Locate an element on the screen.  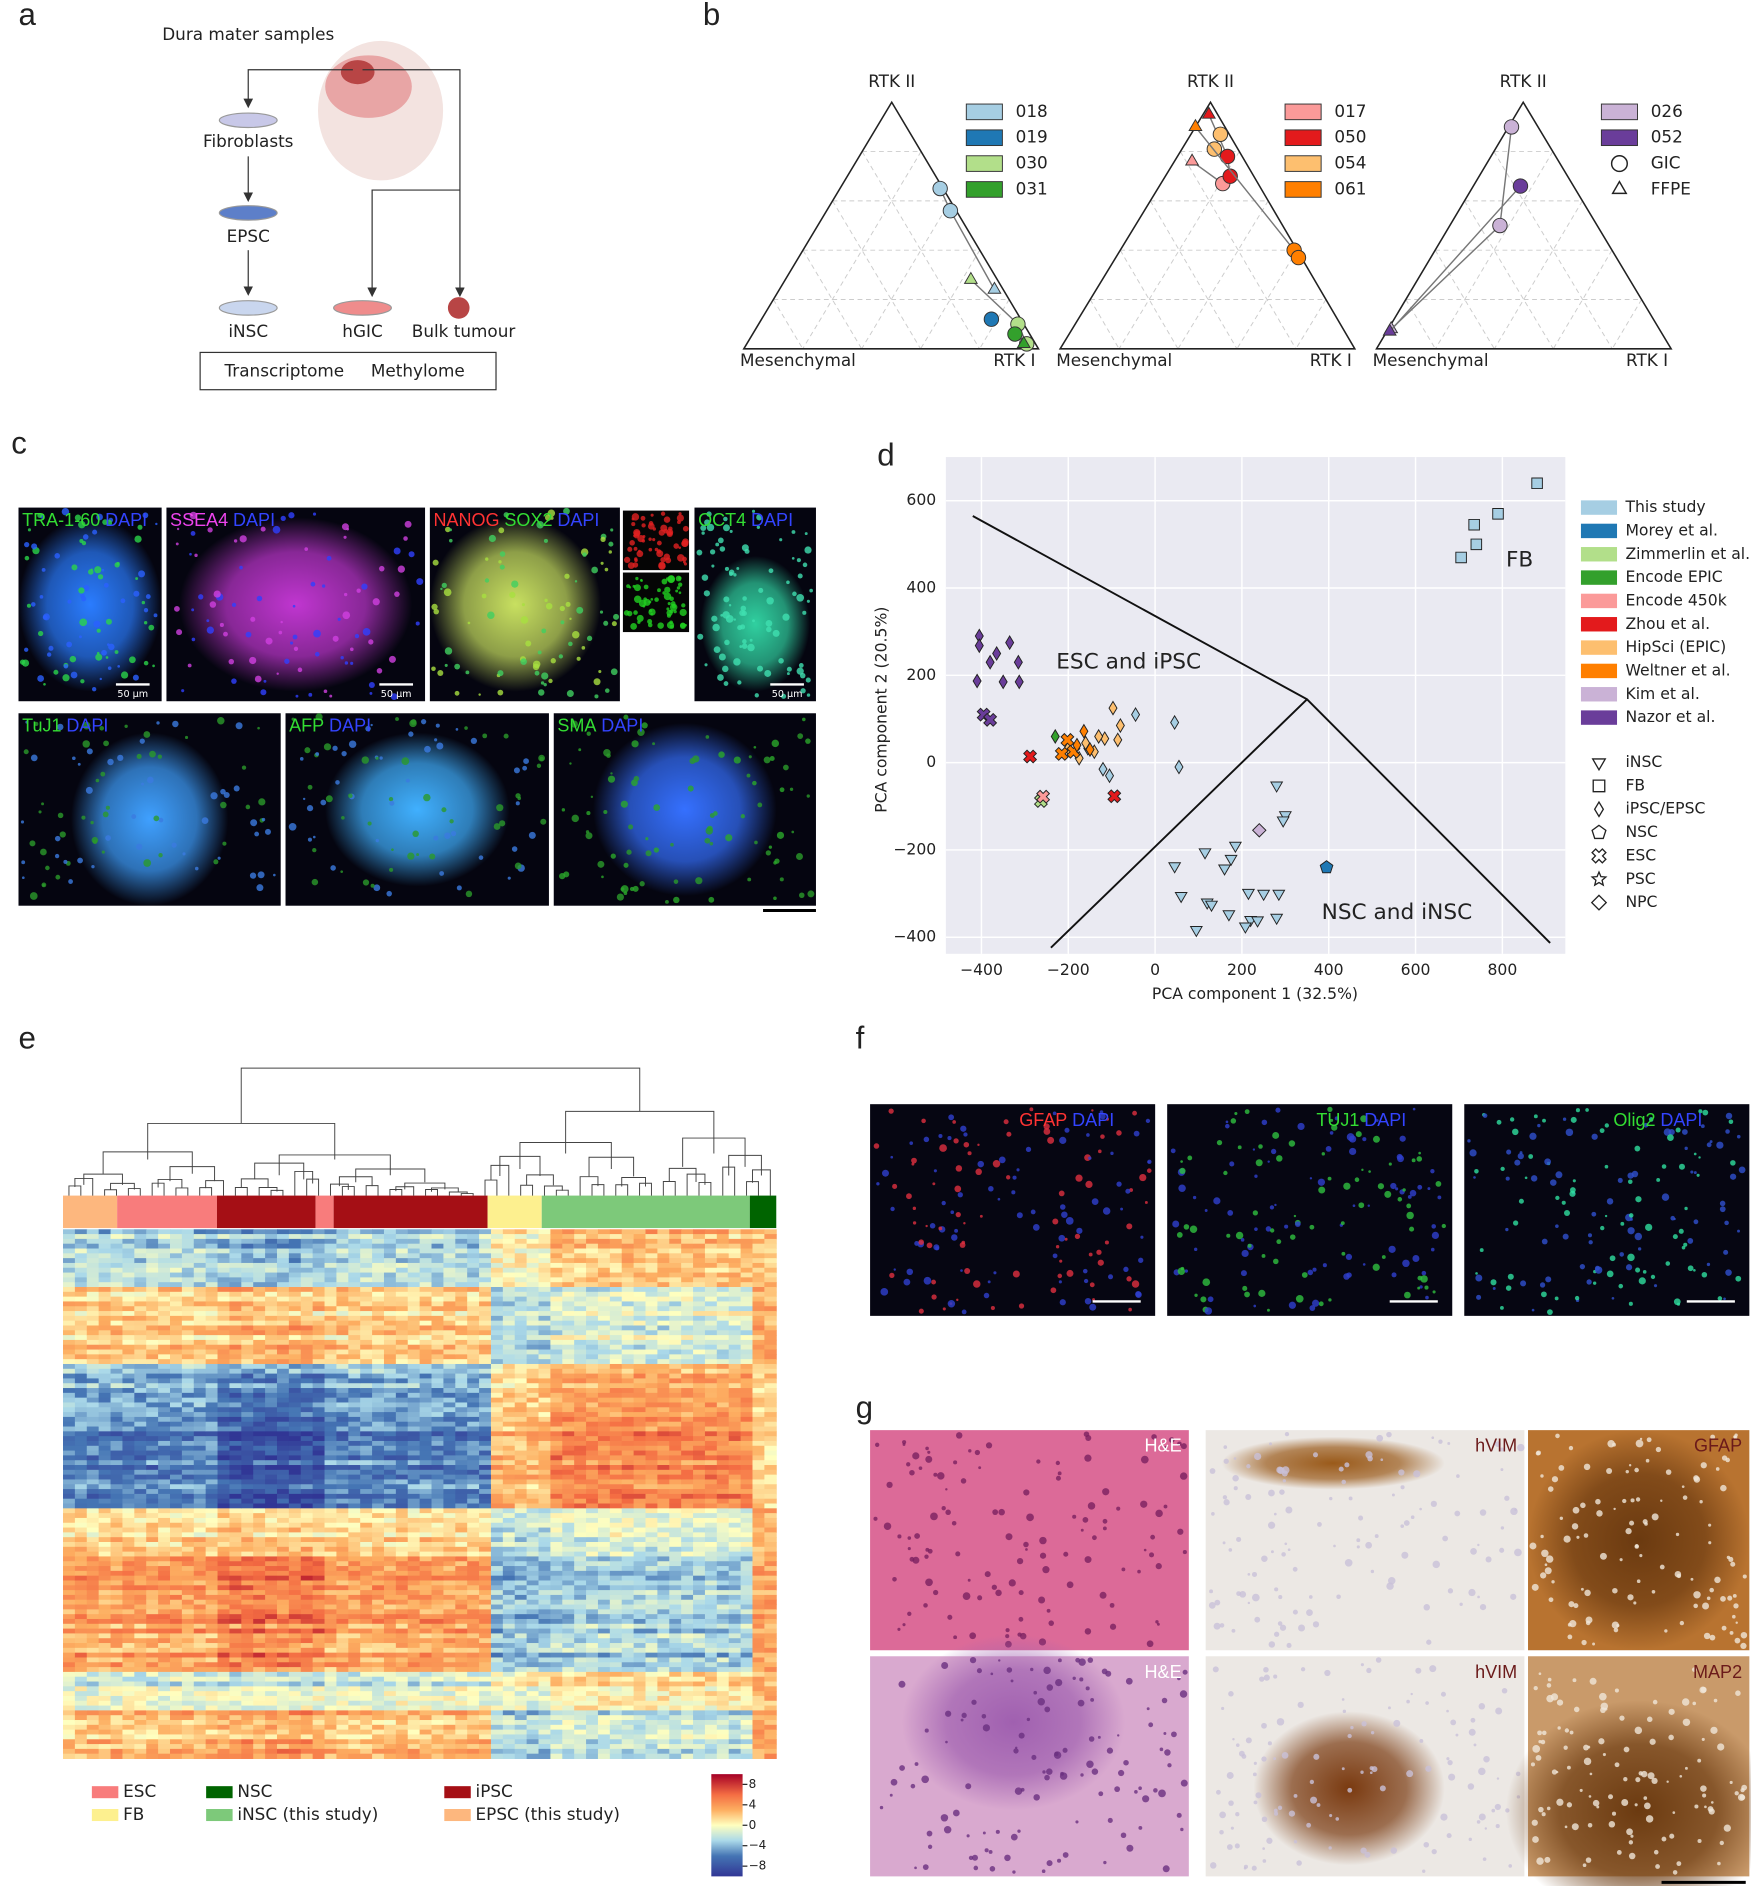
corner-label: RTK I is located at coordinates (1014, 360).